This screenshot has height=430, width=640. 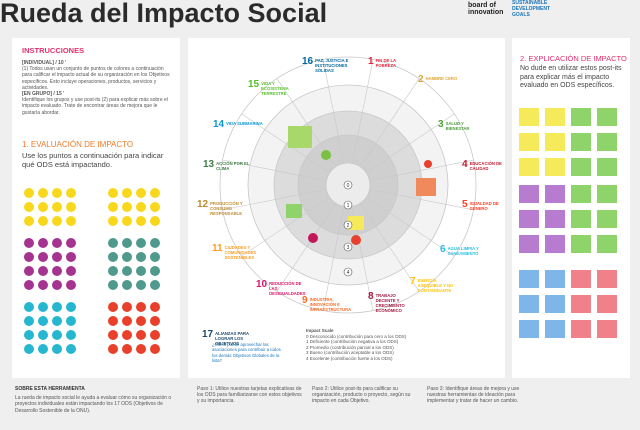 What do you see at coordinates (332, 65) in the screenshot?
I see `goal-name: PAZ, JUSTICIA E INSTITUCIONES SÓLIDAS` at bounding box center [332, 65].